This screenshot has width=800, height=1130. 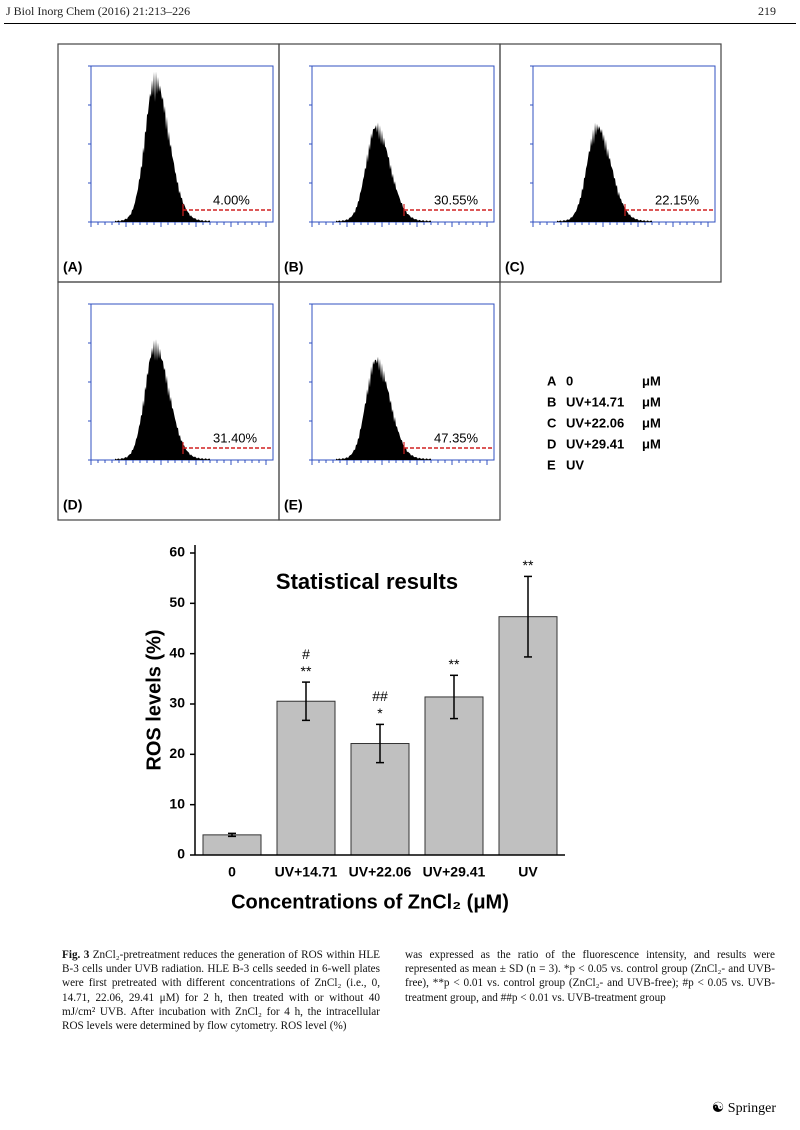 I want to click on y-tick-label: 0, so click(x=181, y=854).